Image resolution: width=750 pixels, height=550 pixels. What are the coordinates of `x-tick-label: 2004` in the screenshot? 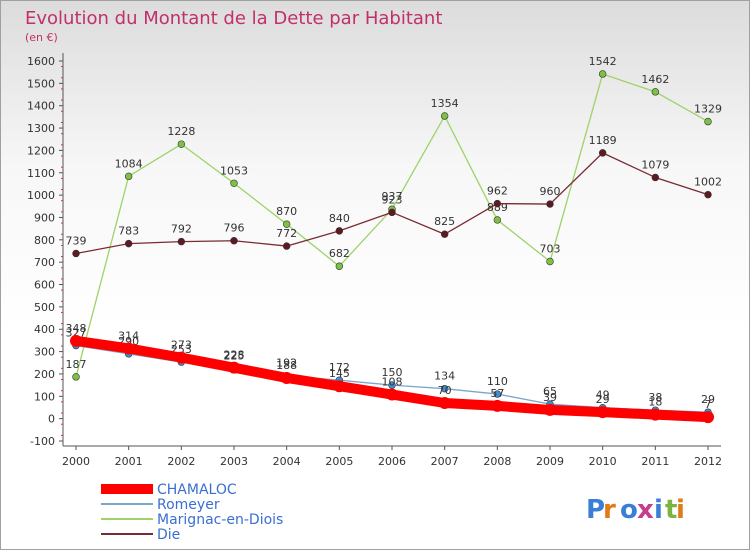 It's located at (287, 461).